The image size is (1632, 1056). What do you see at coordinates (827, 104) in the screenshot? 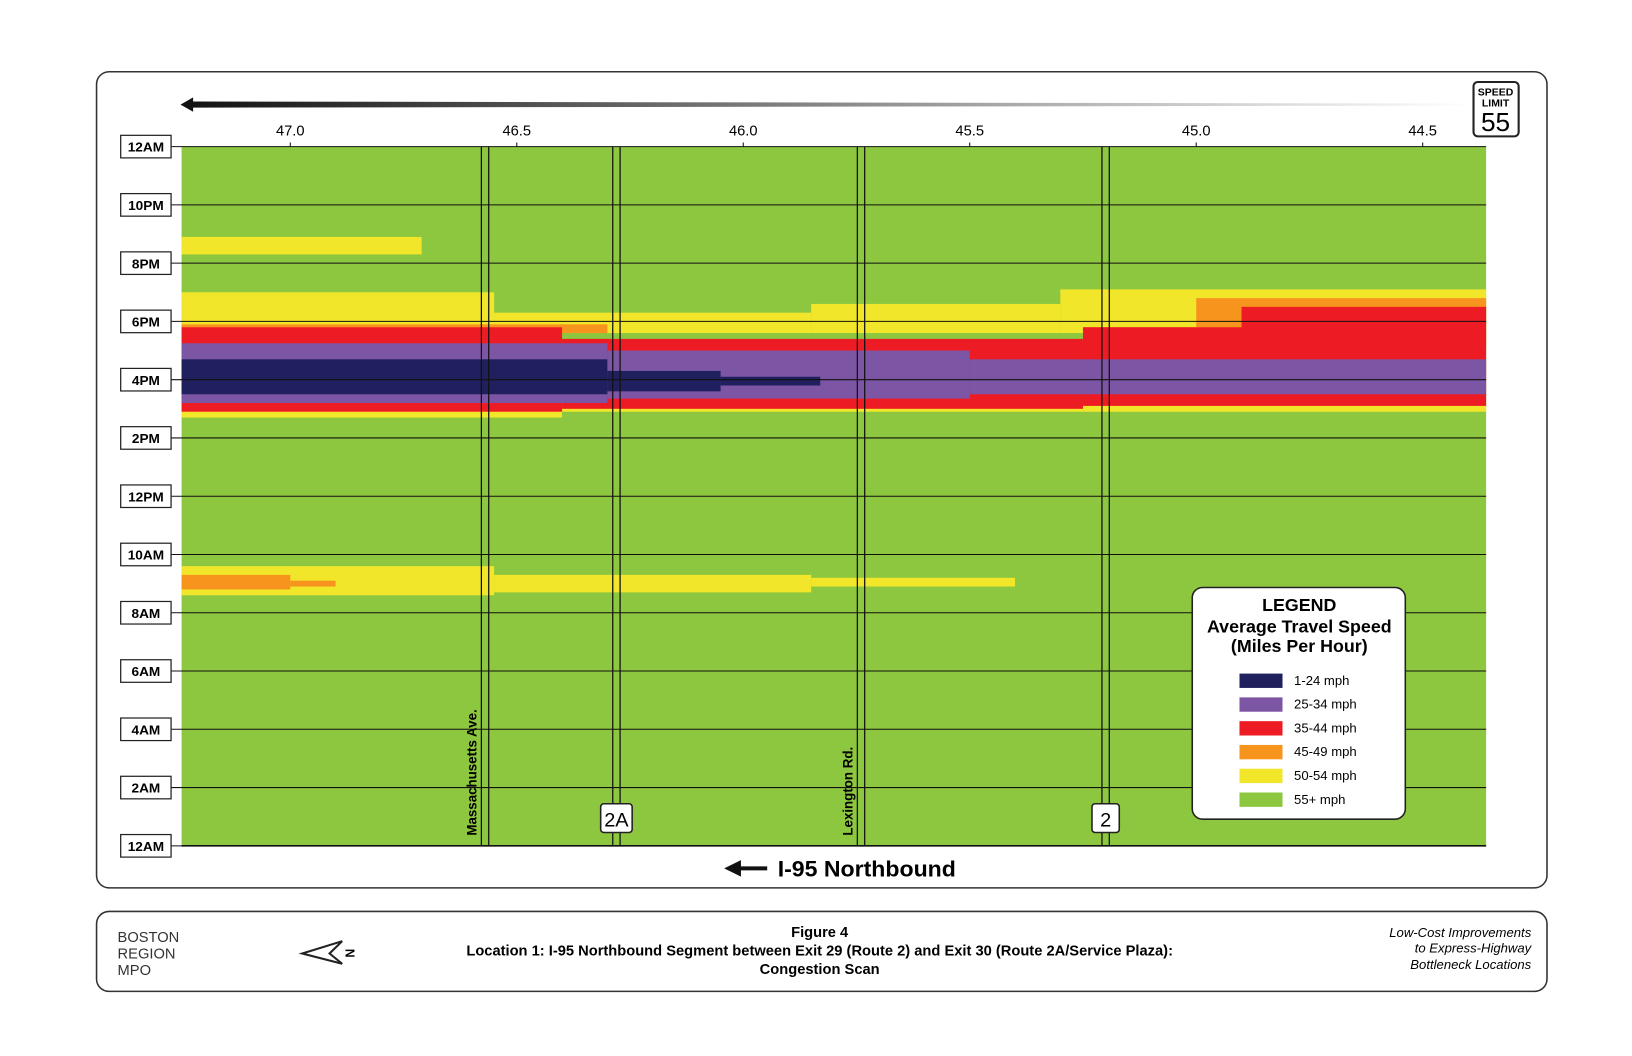
I see `direction-gradient-arrow` at bounding box center [827, 104].